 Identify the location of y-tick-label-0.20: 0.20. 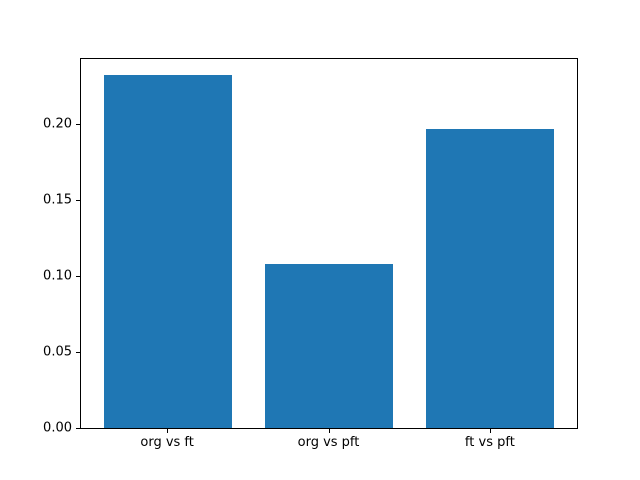
(57, 124).